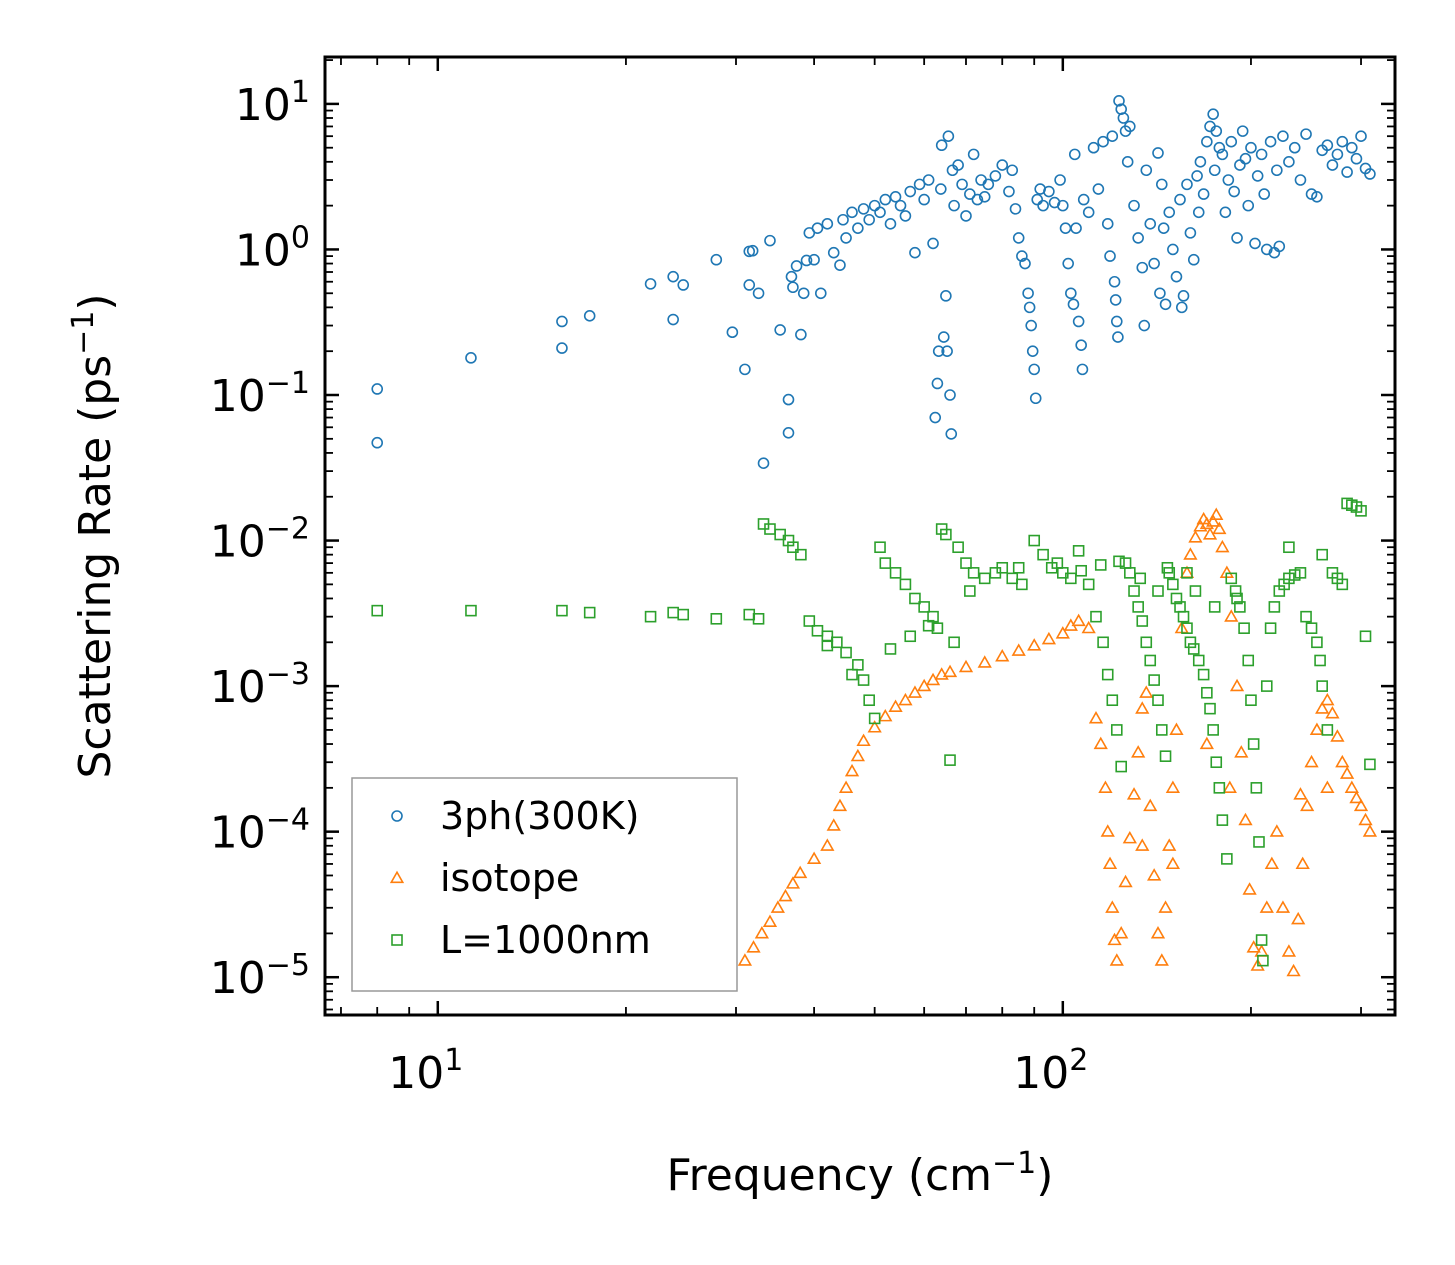 This screenshot has width=1455, height=1265. What do you see at coordinates (397, 877) in the screenshot?
I see `legend-marker` at bounding box center [397, 877].